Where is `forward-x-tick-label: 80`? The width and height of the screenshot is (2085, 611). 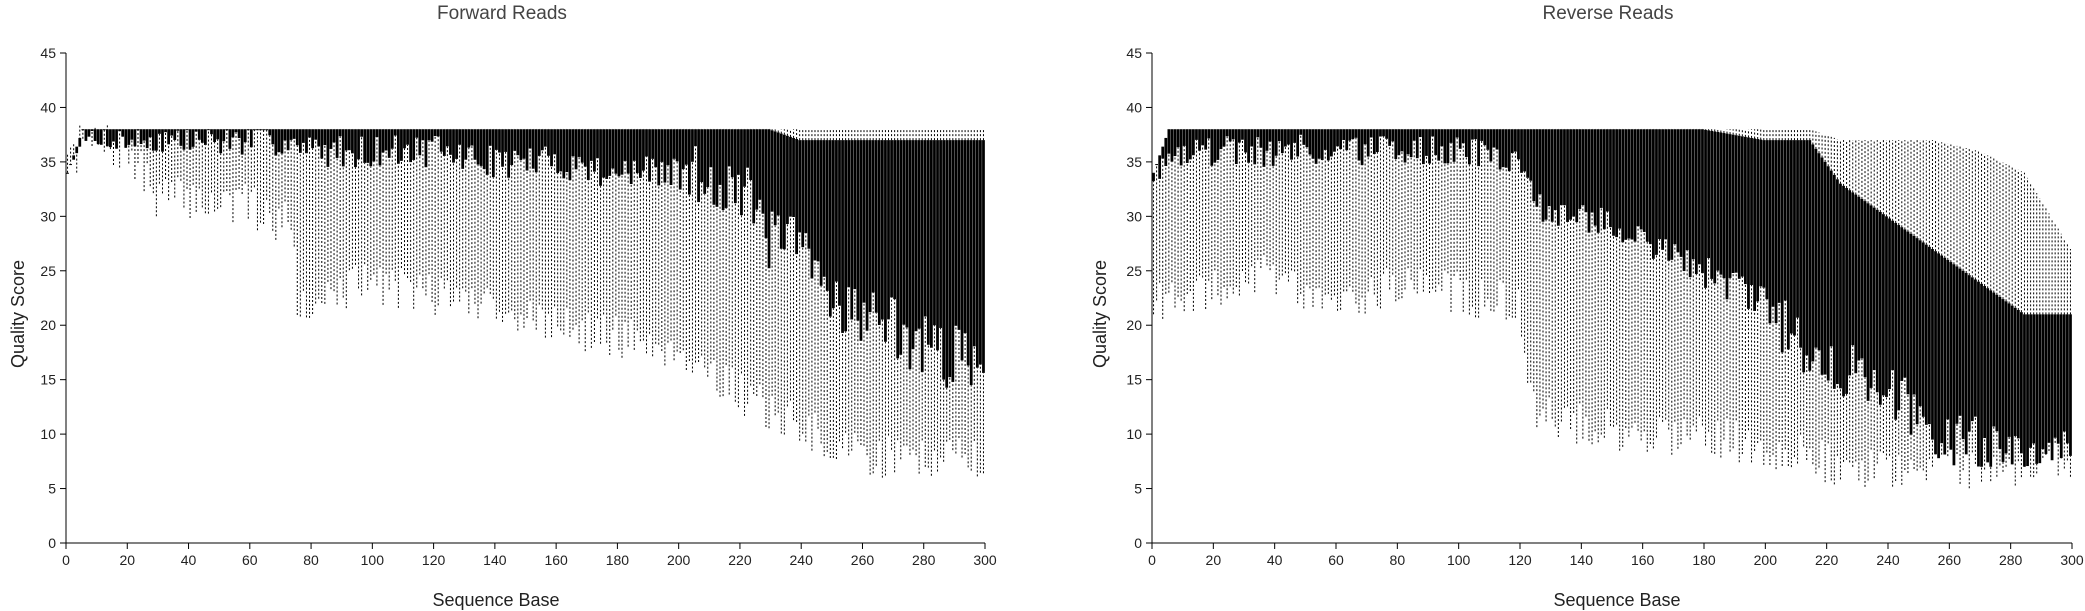
forward-x-tick-label: 80 is located at coordinates (311, 560).